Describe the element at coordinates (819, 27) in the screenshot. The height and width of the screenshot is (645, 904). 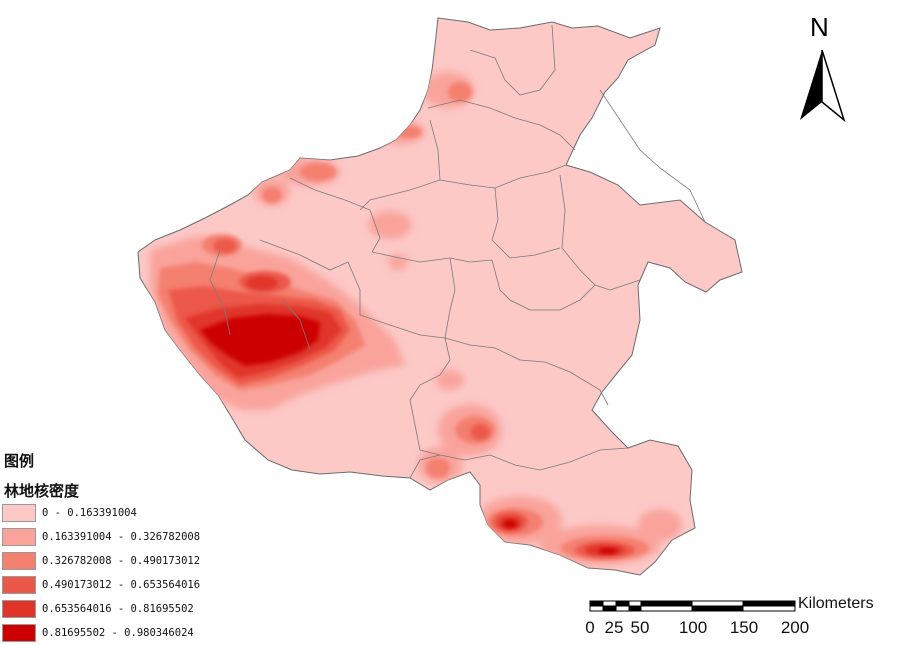
I see `north-label: N` at that location.